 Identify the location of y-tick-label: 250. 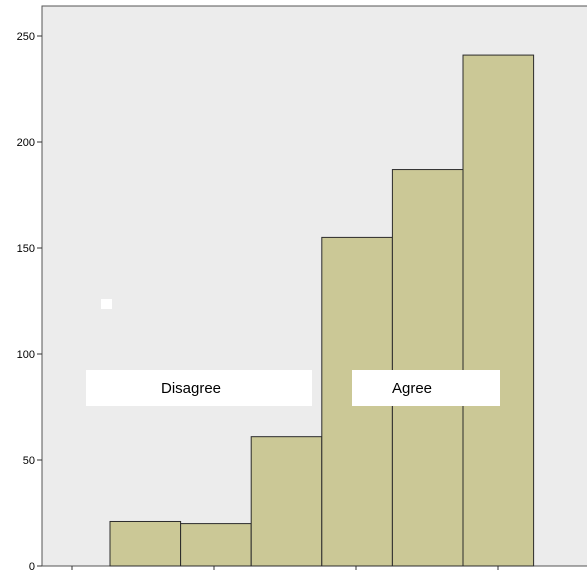
(26, 37).